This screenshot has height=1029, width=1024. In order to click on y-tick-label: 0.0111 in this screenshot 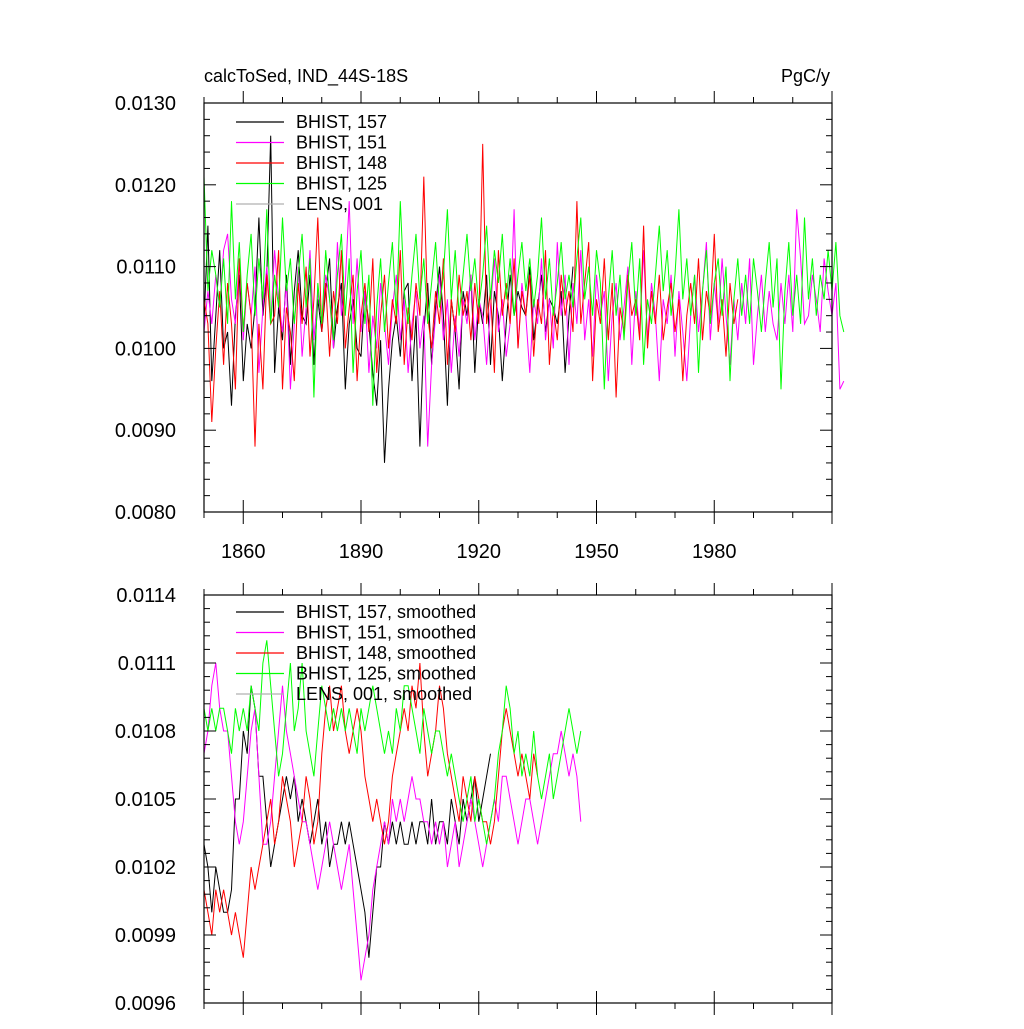, I will do `click(147, 664)`.